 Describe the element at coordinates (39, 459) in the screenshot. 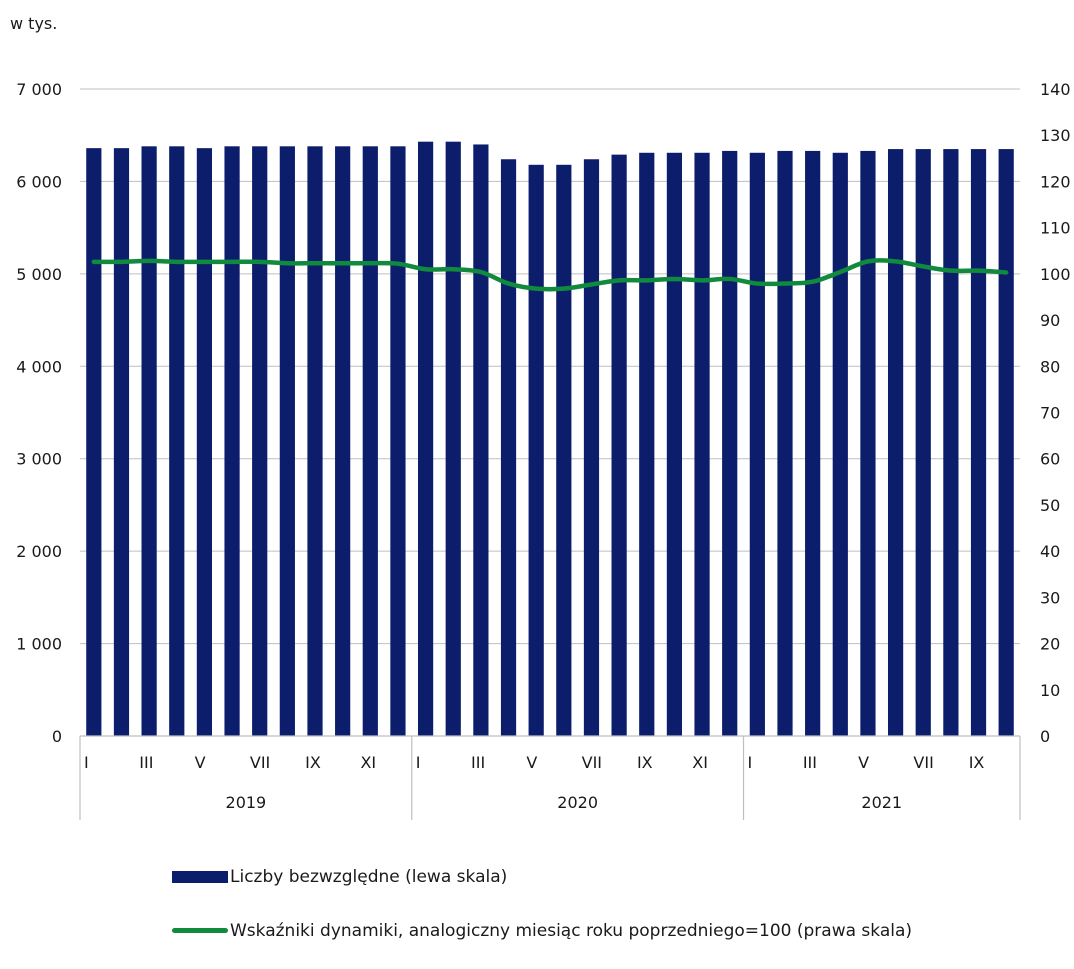

I see `y-left-tick-label: 3 000` at that location.